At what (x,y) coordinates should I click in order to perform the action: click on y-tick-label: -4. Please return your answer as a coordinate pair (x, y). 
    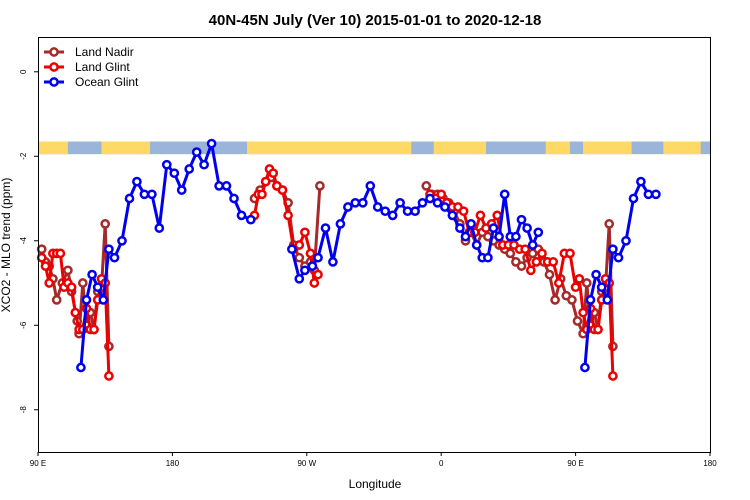
    Looking at the image, I should click on (23, 241).